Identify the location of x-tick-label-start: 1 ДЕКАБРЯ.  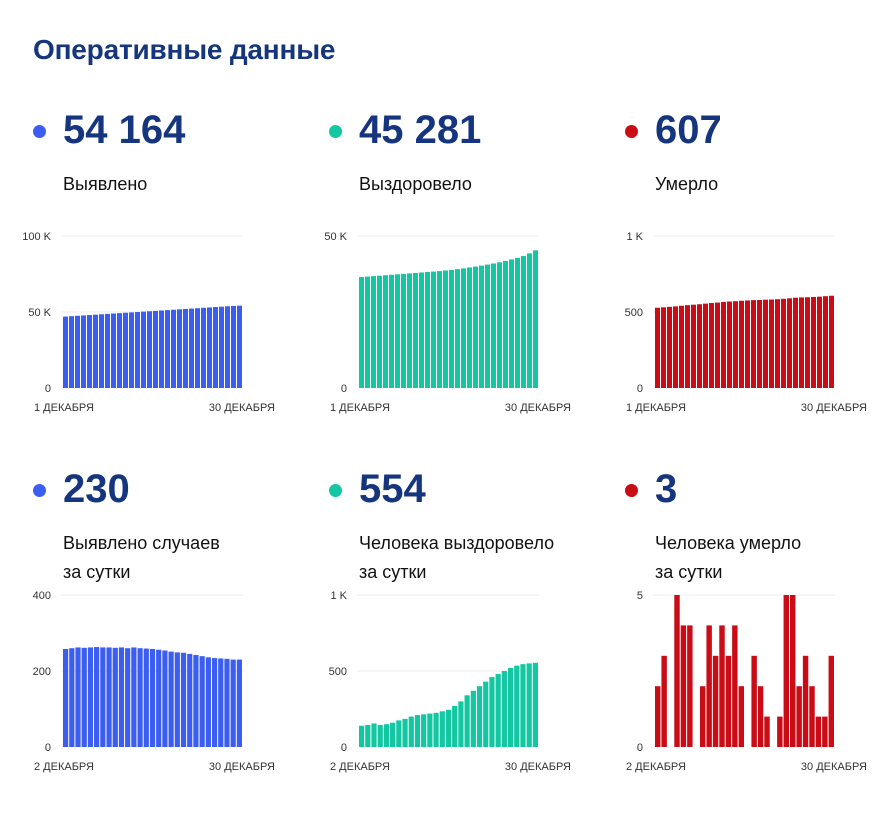
(360, 408).